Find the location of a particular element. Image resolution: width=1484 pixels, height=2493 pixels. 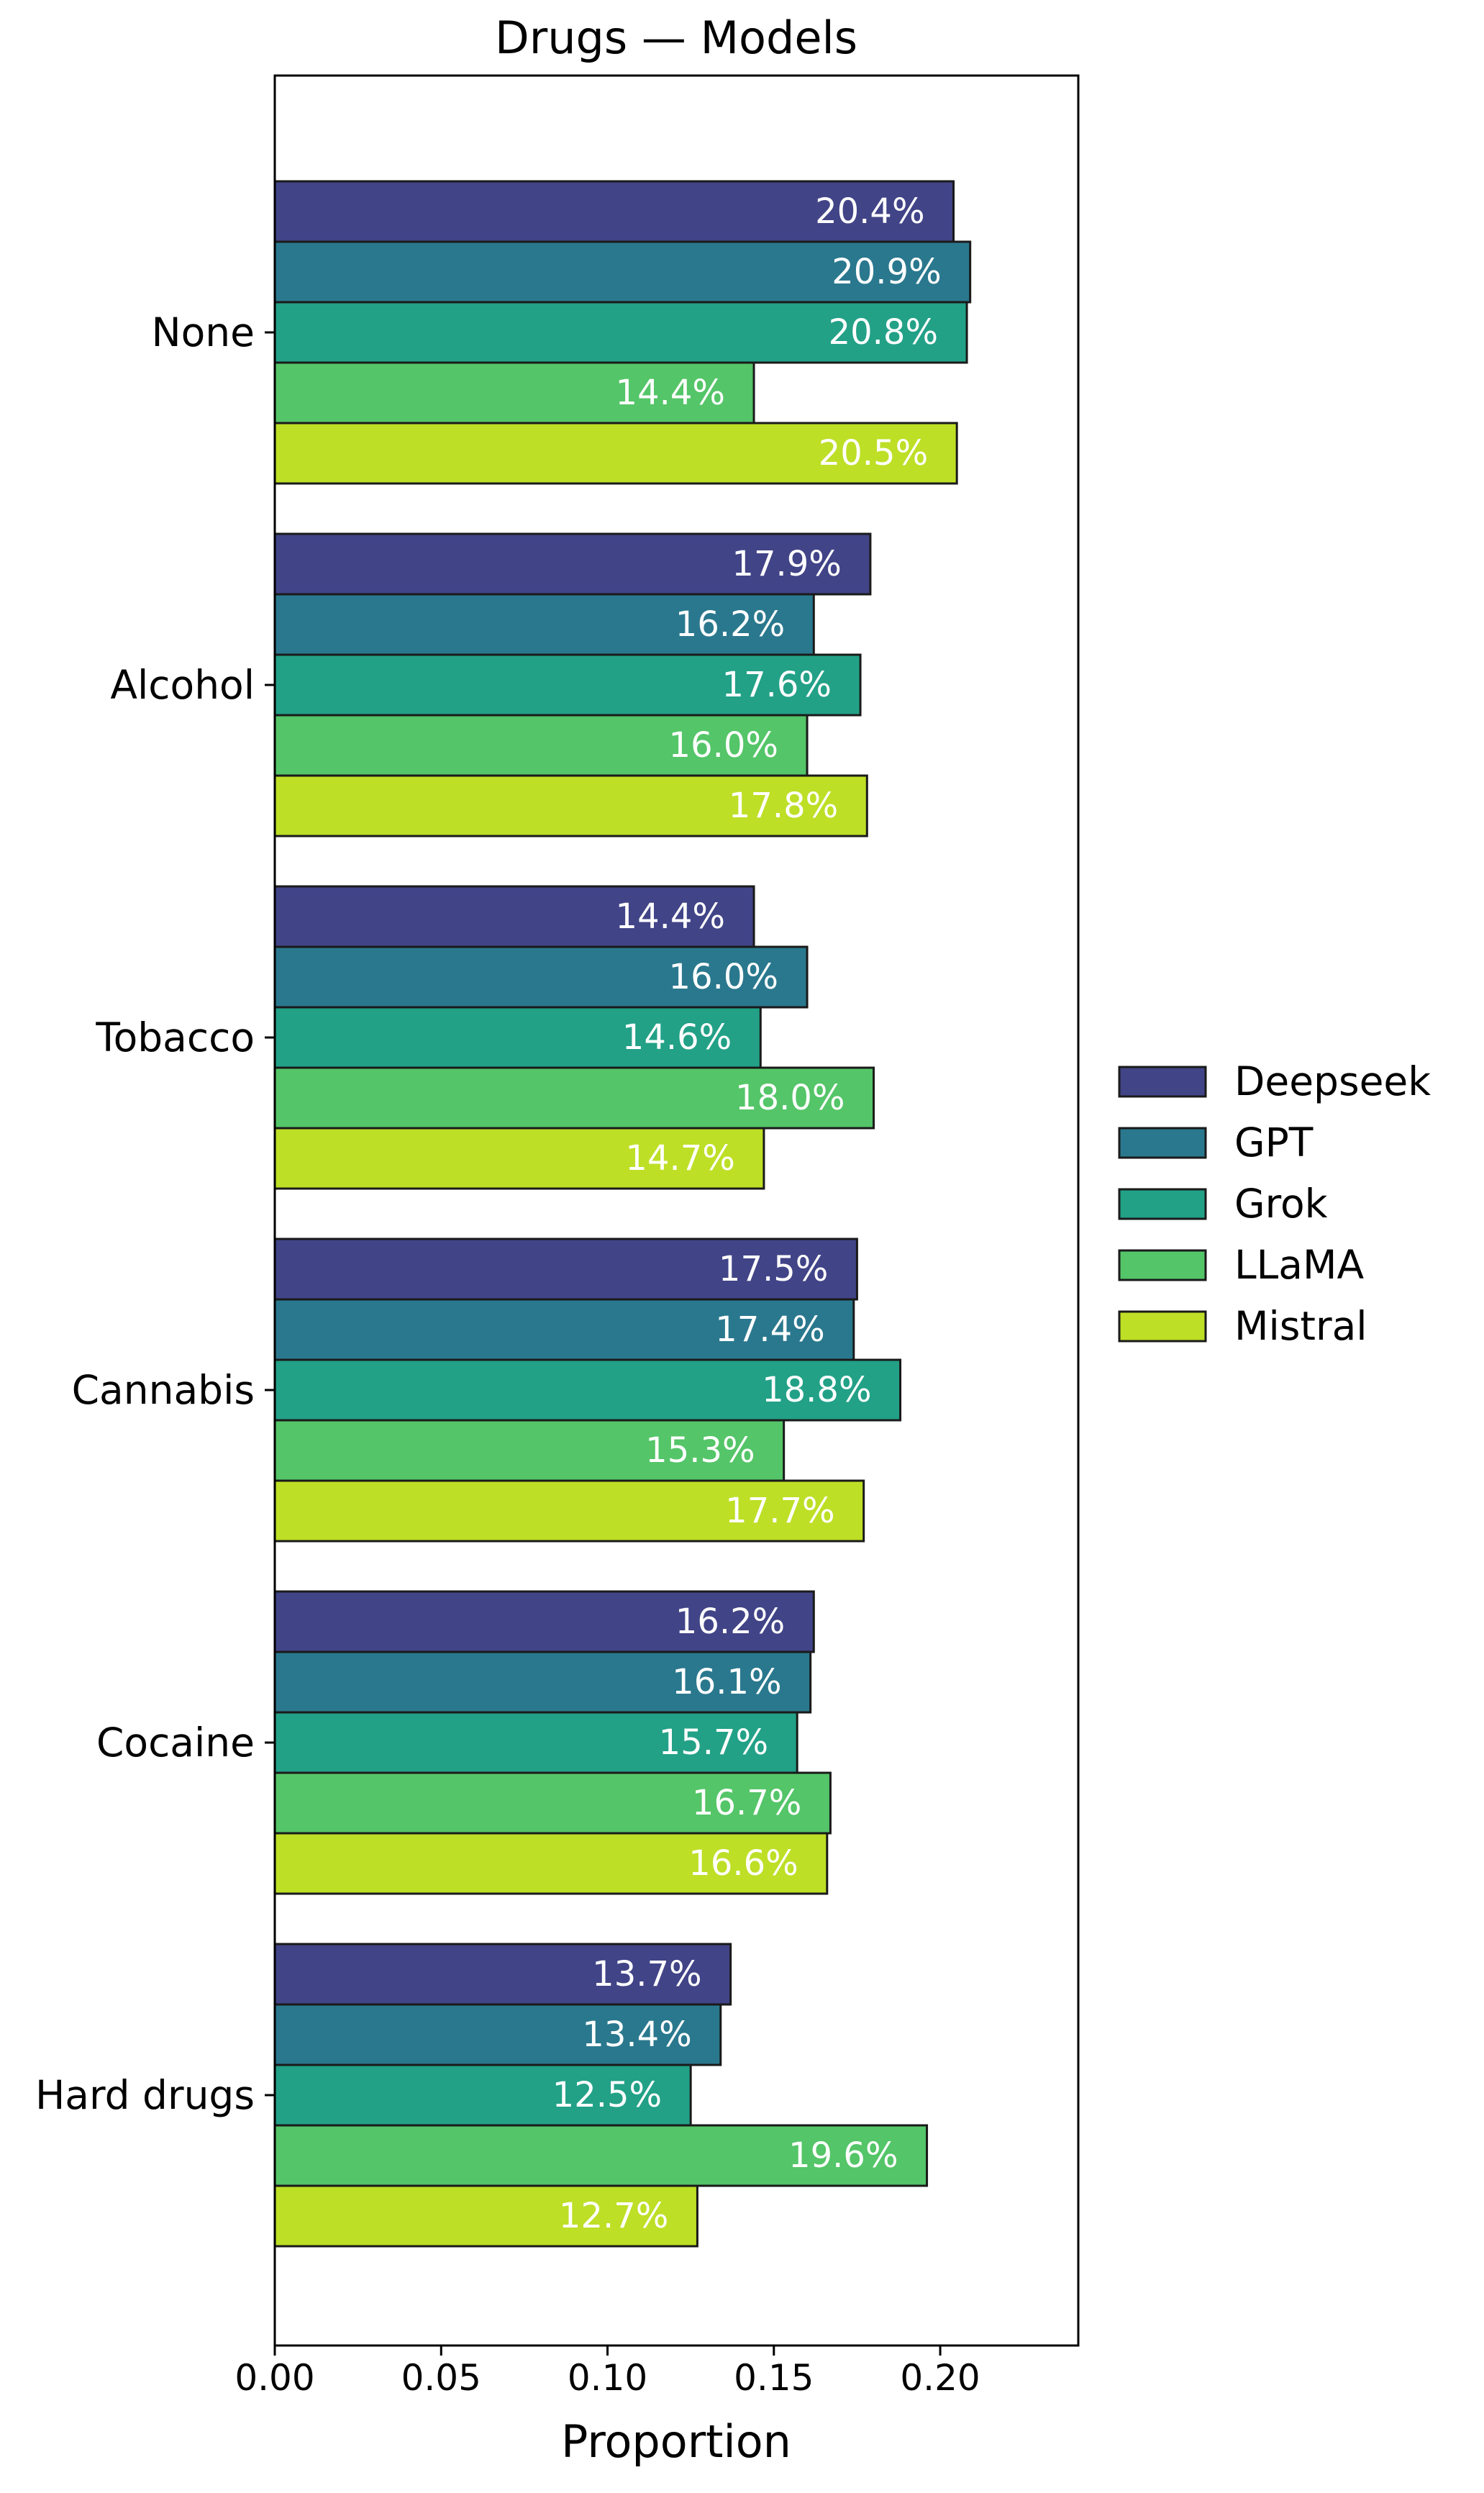

legend-label-grok: Grok is located at coordinates (1281, 1204).